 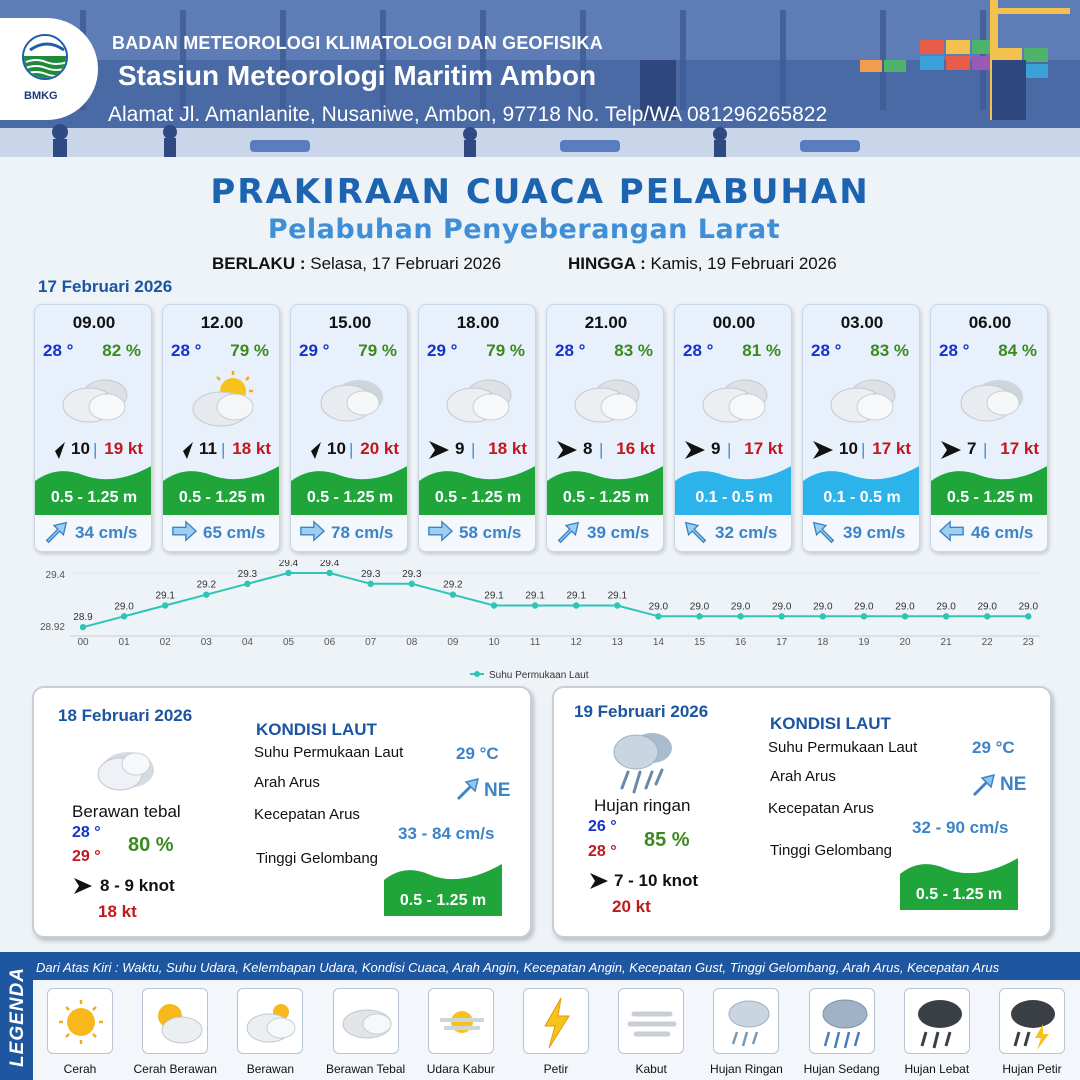 What do you see at coordinates (937, 1069) in the screenshot?
I see `legend-item-label: Hujan Lebat` at bounding box center [937, 1069].